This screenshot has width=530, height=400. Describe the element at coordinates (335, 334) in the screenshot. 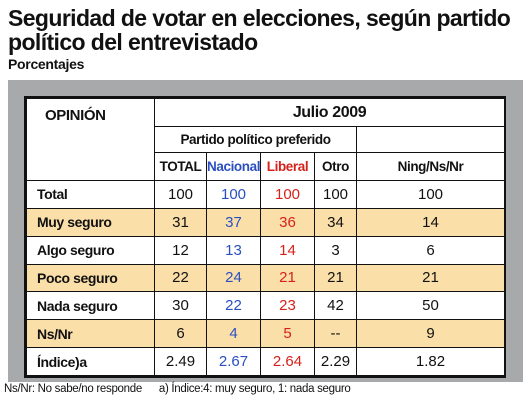

I see `cell-otro: --` at that location.